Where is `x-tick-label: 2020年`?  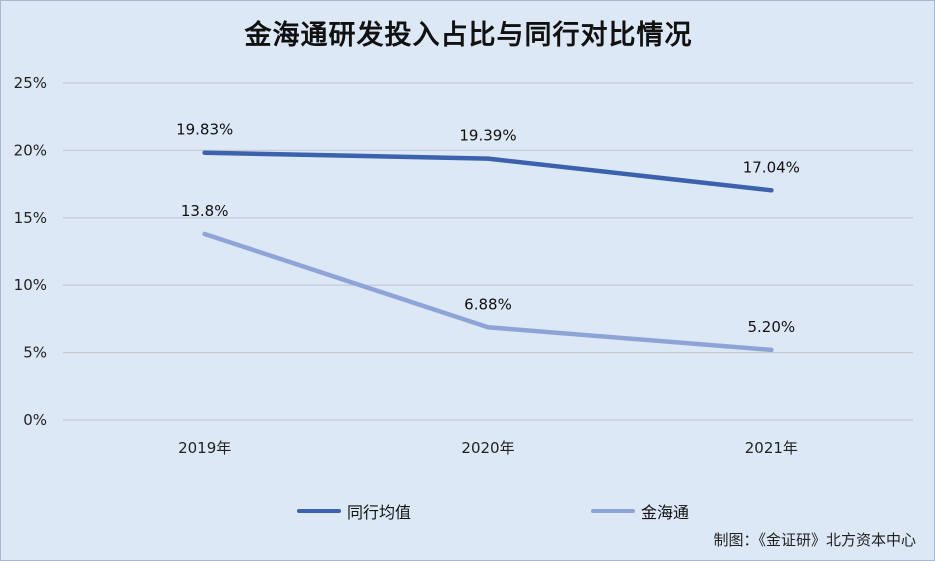 x-tick-label: 2020年 is located at coordinates (487, 448).